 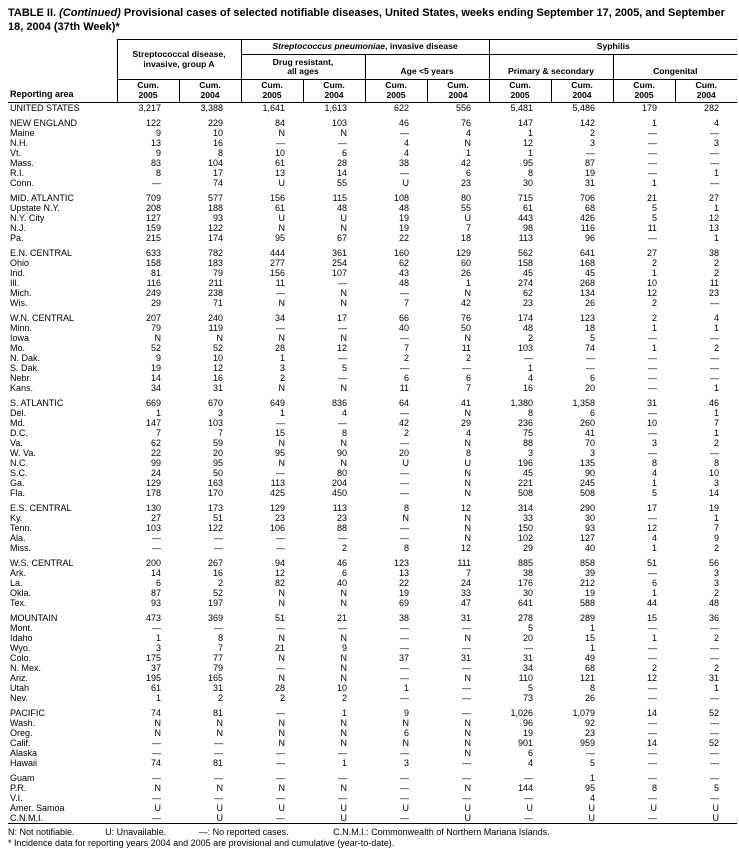 What do you see at coordinates (158, 648) in the screenshot?
I see `cell: 3` at bounding box center [158, 648].